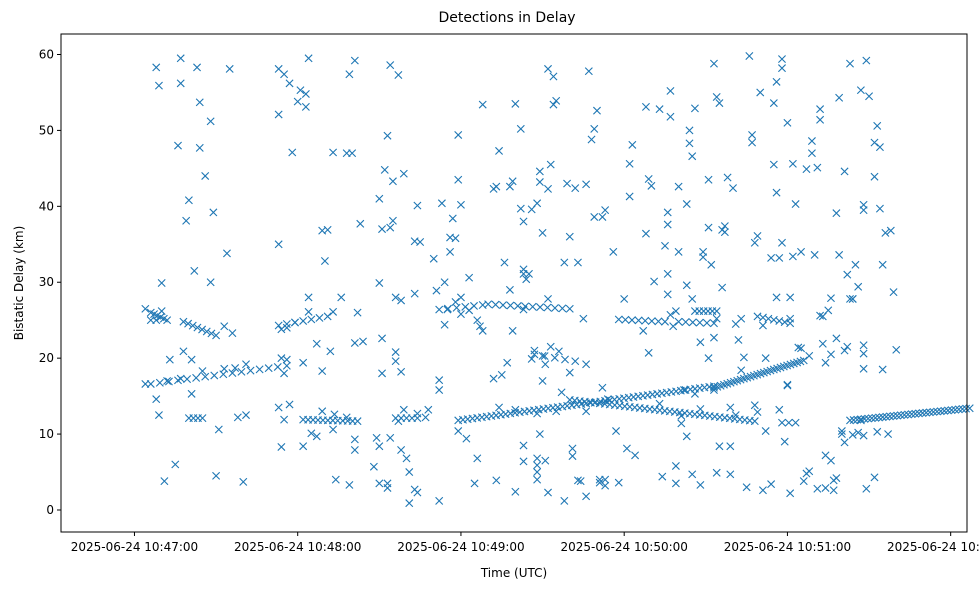  What do you see at coordinates (623, 547) in the screenshot?
I see `x-tick-label: 2025-06-24 10:50:00` at bounding box center [623, 547].